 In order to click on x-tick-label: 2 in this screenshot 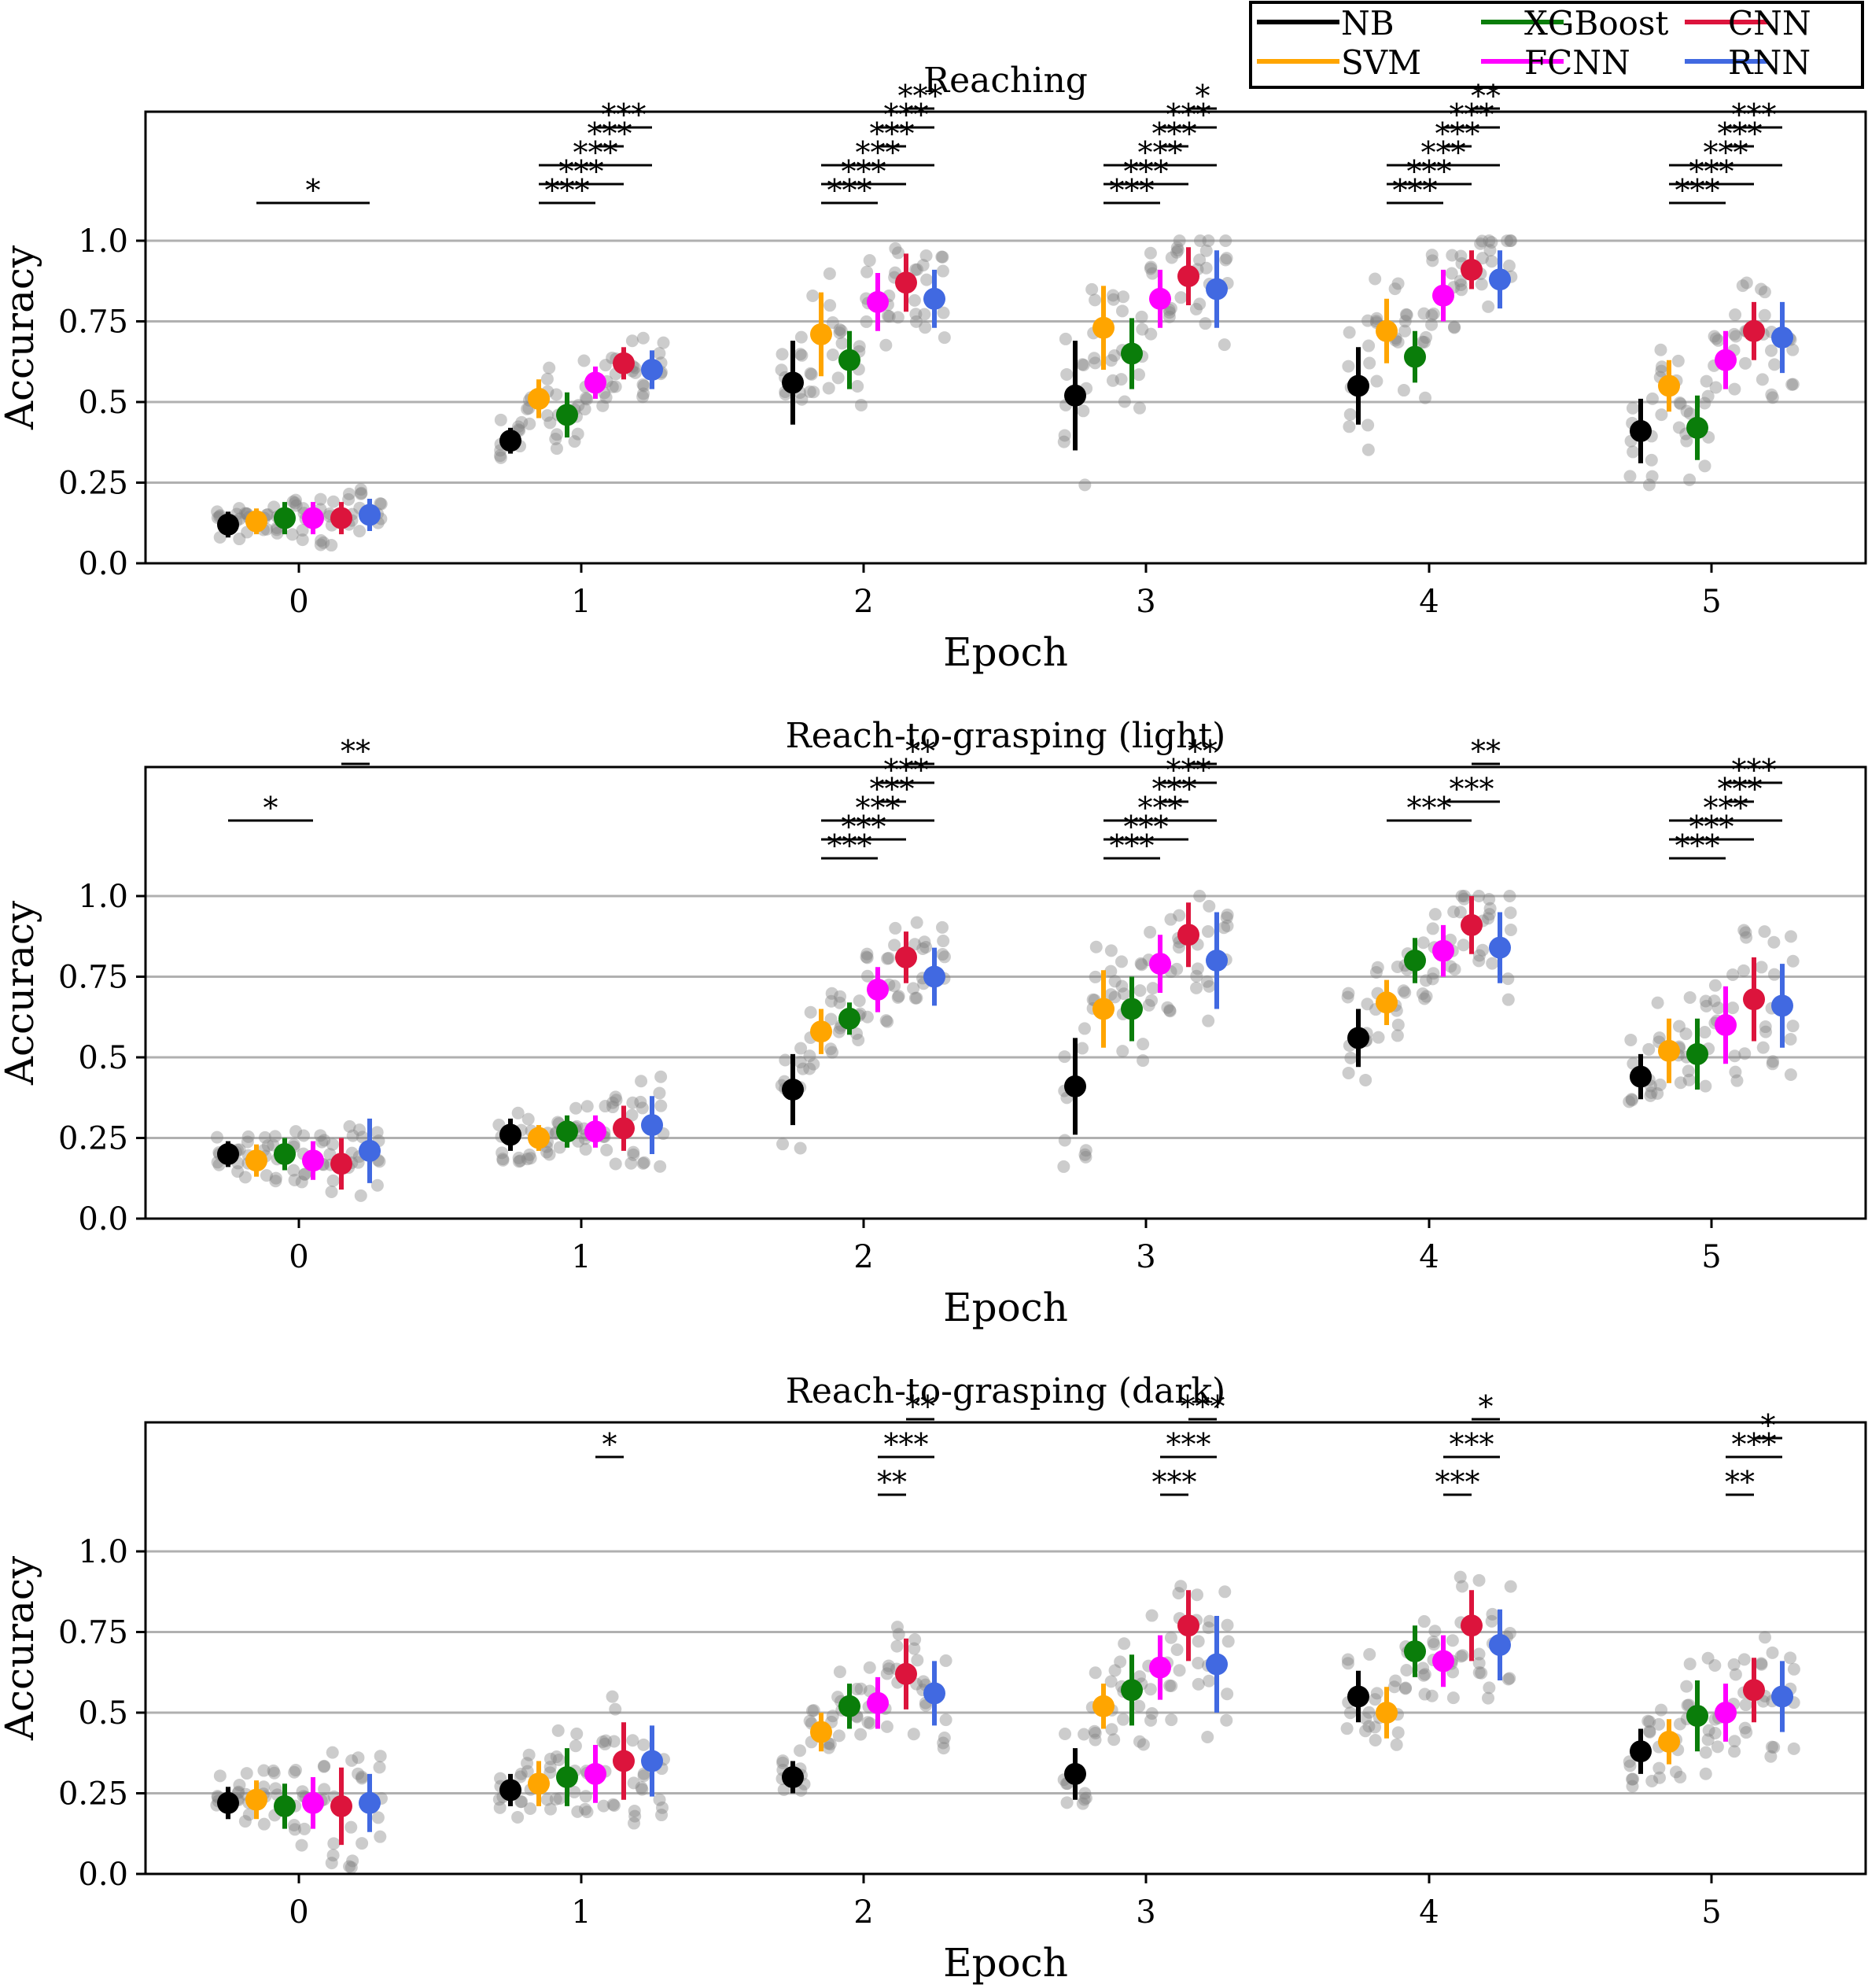, I will do `click(863, 1913)`.